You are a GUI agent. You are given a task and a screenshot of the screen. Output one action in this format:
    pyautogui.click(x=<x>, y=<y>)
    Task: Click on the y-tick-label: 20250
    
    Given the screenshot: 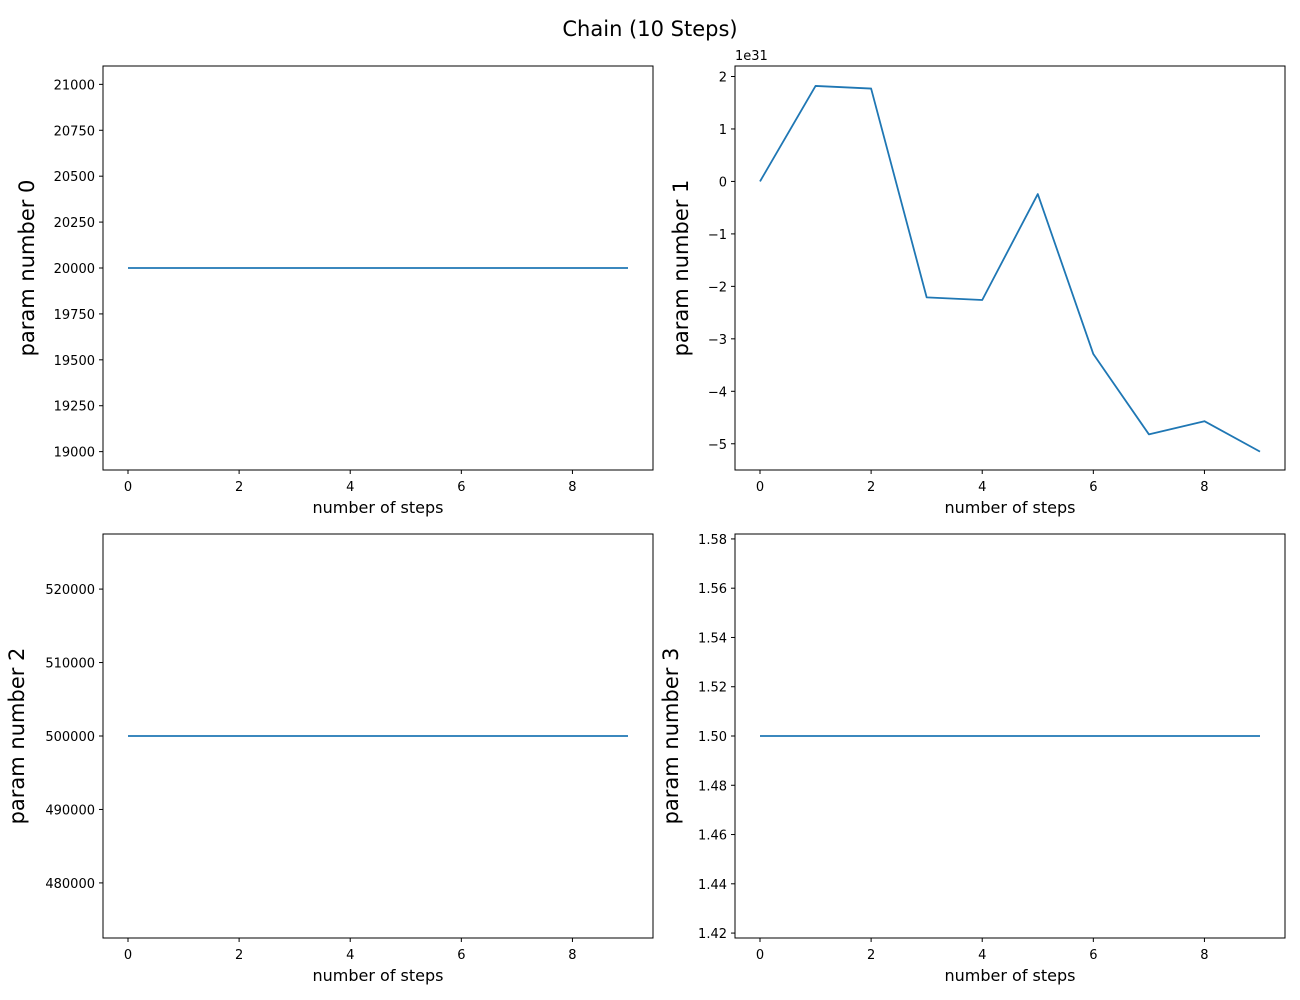 What is the action you would take?
    pyautogui.click(x=74, y=223)
    